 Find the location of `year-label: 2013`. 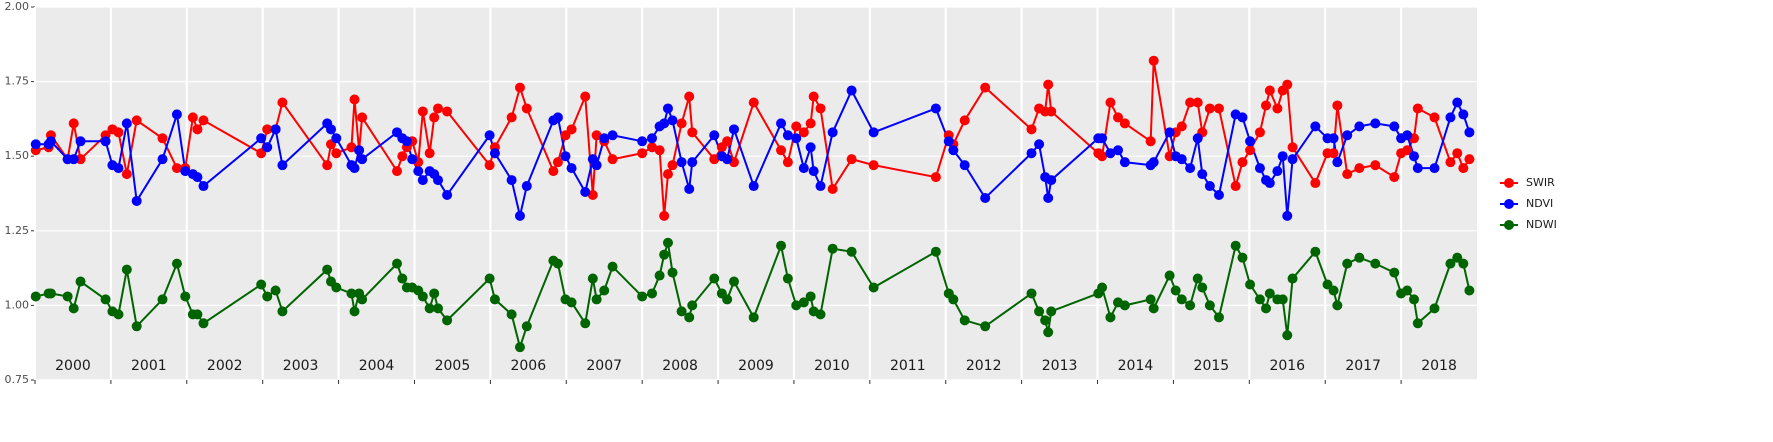

year-label: 2013 is located at coordinates (1060, 366).